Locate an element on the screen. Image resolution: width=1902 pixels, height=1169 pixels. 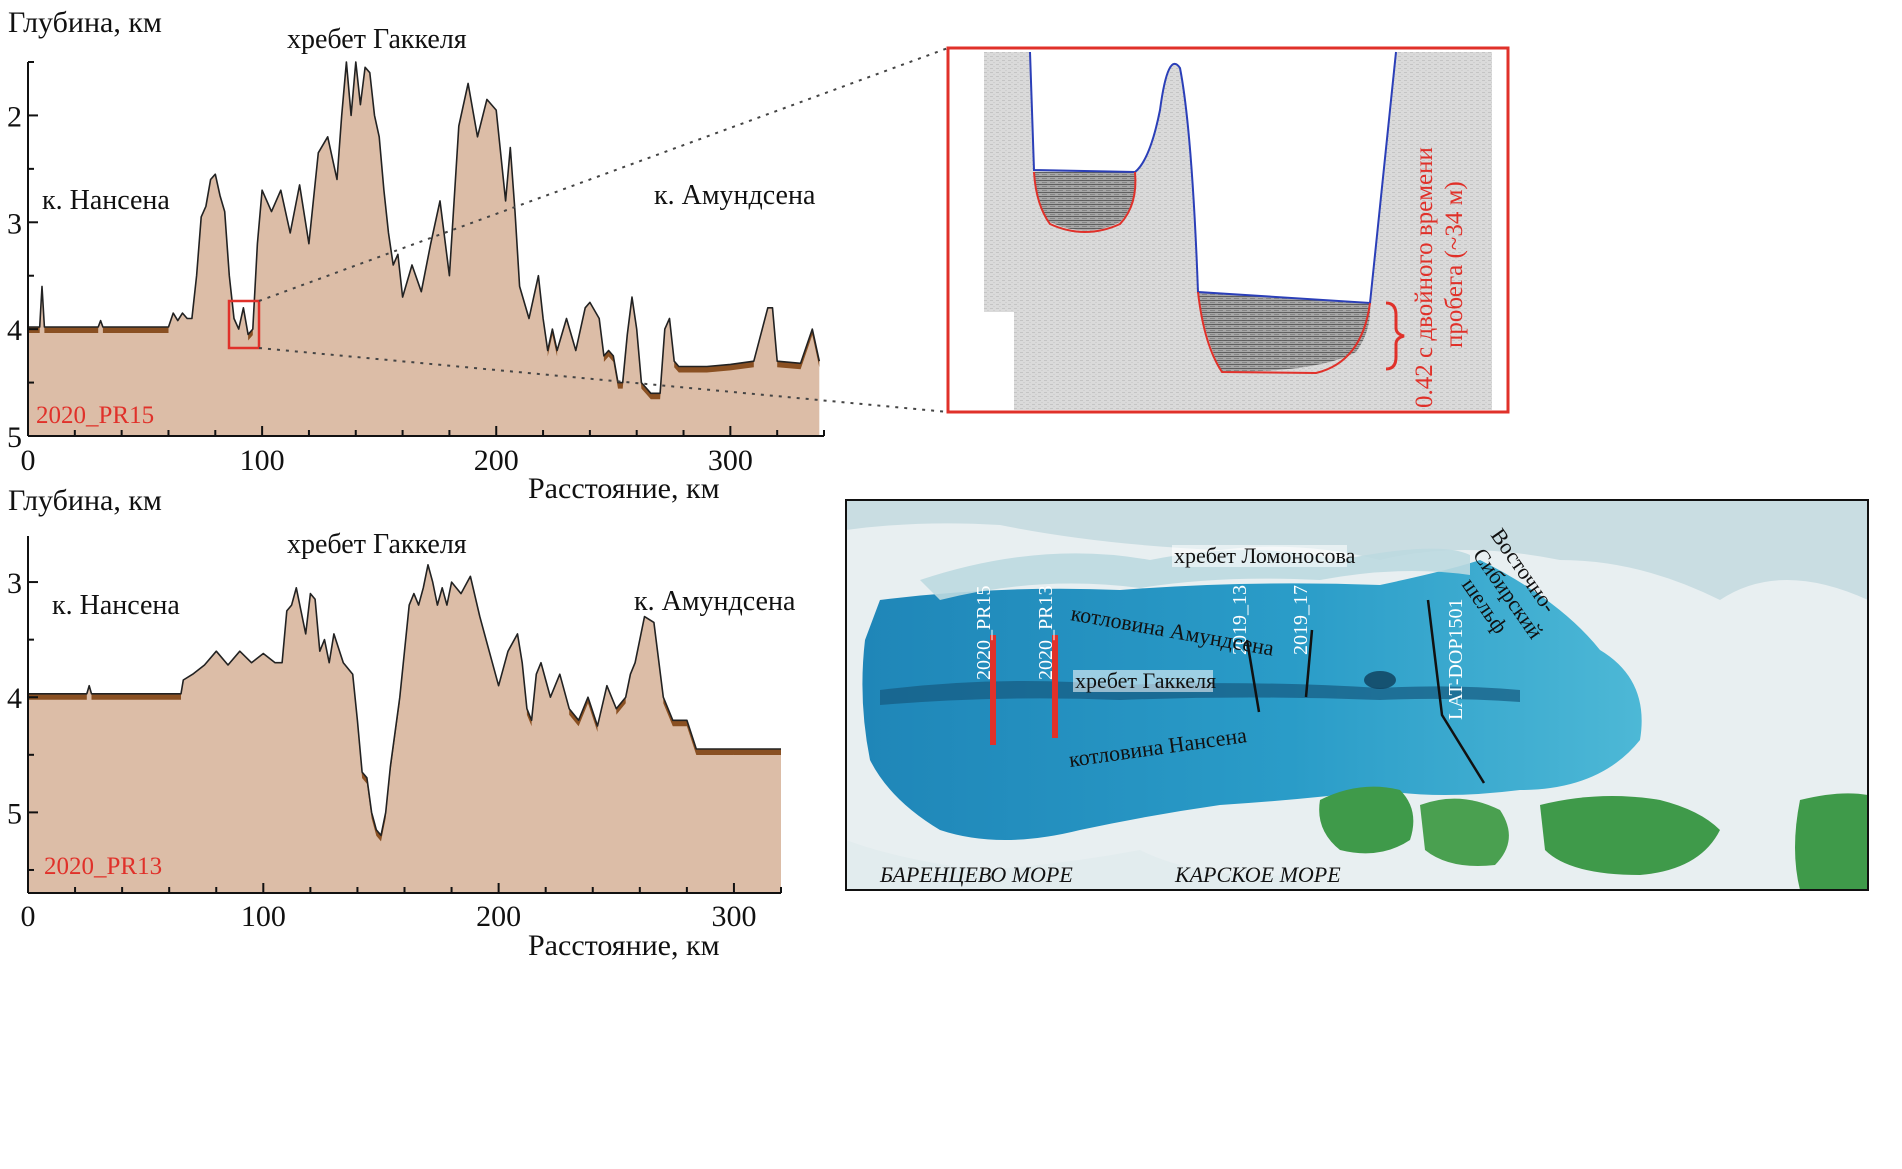
echogram-frame is located at coordinates (1228, 230).